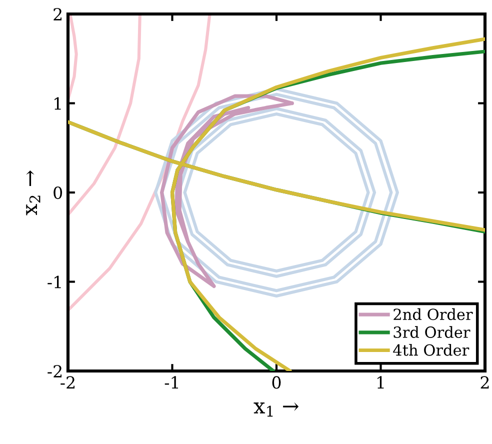 This screenshot has width=492, height=444. Describe the element at coordinates (484, 382) in the screenshot. I see `x-tick-label: 2` at that location.